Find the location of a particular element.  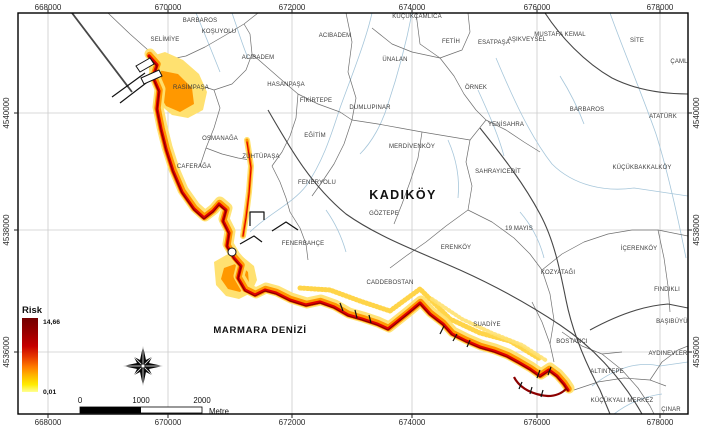

legend-min-value: 0,01 is located at coordinates (49, 392).